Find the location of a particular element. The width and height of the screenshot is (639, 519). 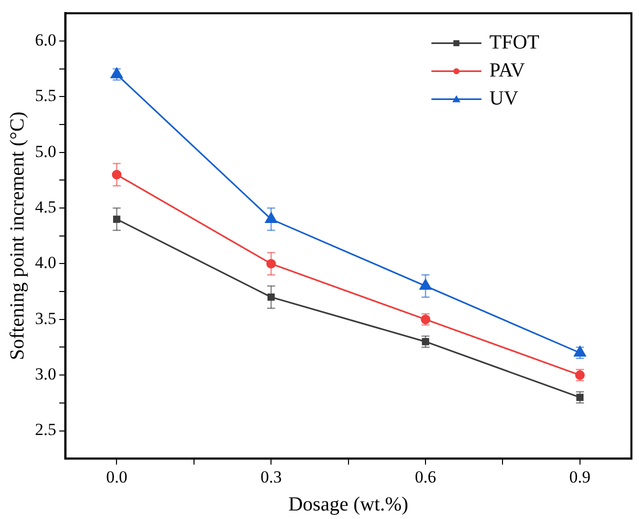

x-tick-label: 0.6 is located at coordinates (425, 476).